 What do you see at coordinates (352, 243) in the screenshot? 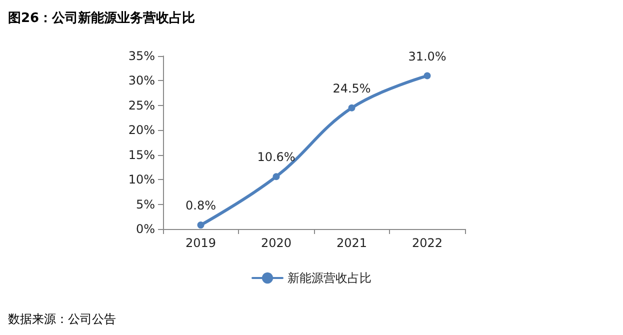
I see `x-tick-label: 2021` at bounding box center [352, 243].